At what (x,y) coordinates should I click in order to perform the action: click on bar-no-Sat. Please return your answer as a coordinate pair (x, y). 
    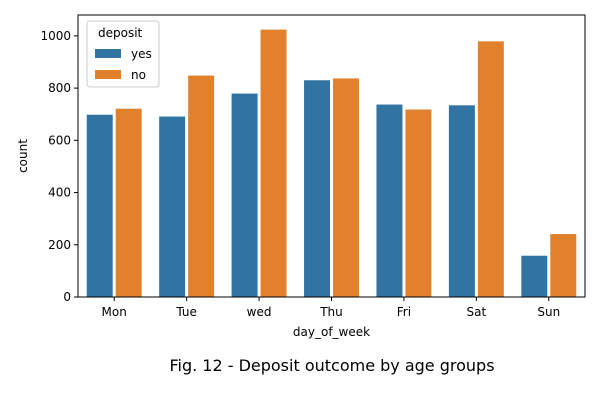
    Looking at the image, I should click on (490, 169).